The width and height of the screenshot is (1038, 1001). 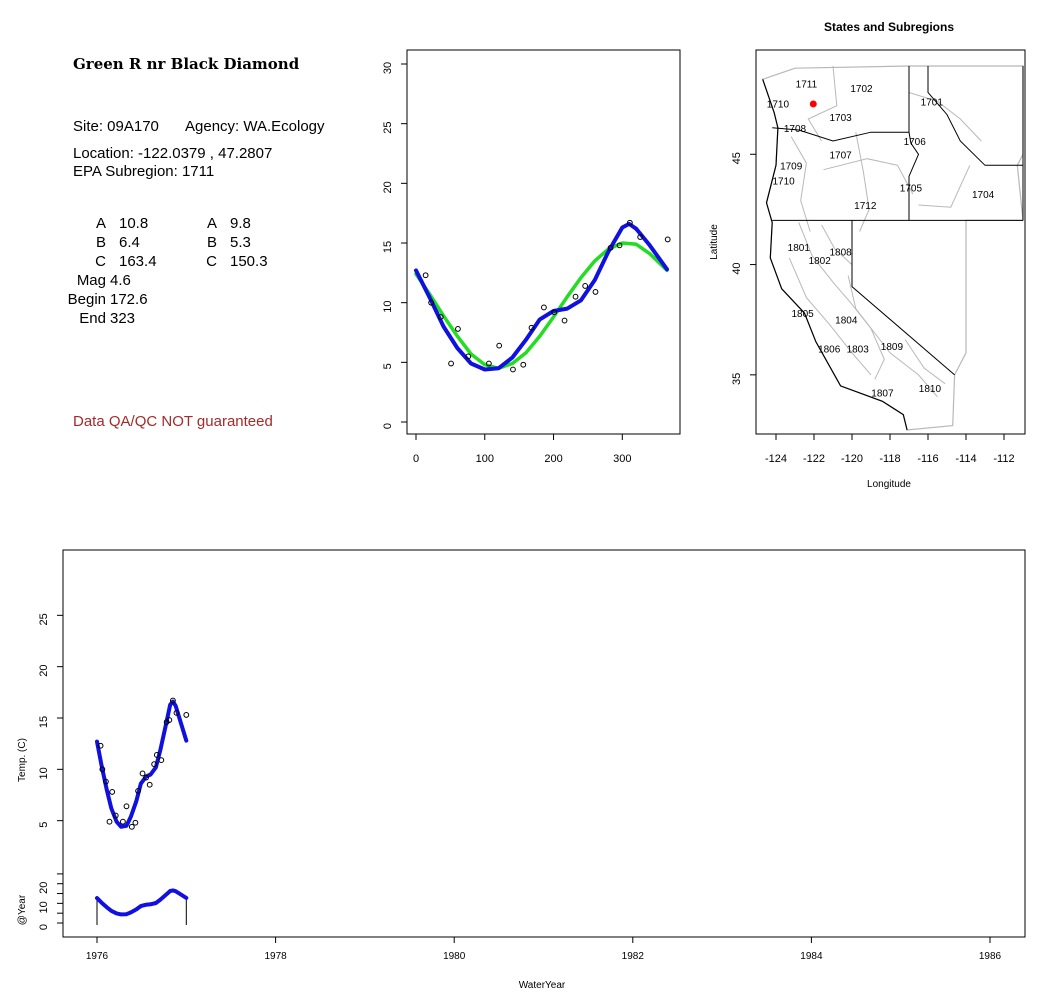 What do you see at coordinates (485, 459) in the screenshot?
I see `x-tick-label: 100` at bounding box center [485, 459].